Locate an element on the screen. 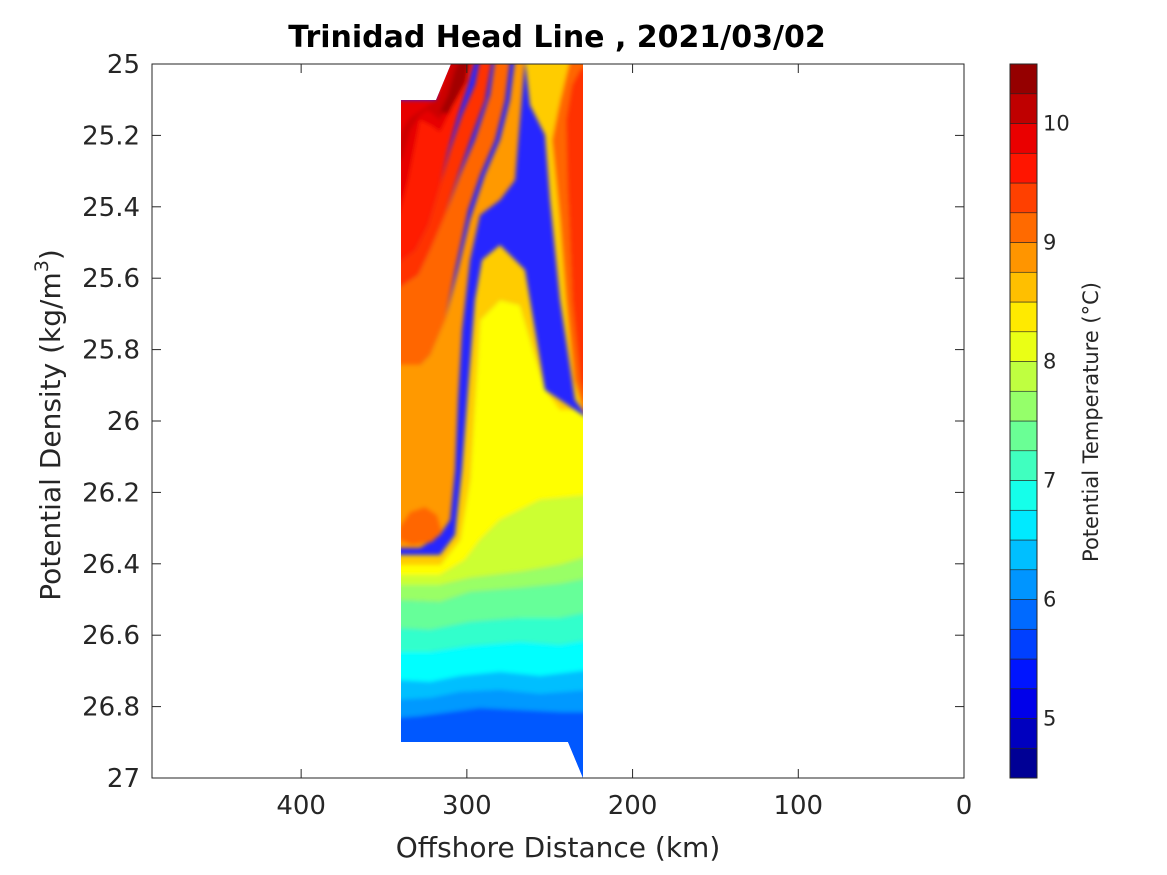 This screenshot has width=1167, height=875. y-tick-label: 26.8 is located at coordinates (111, 708).